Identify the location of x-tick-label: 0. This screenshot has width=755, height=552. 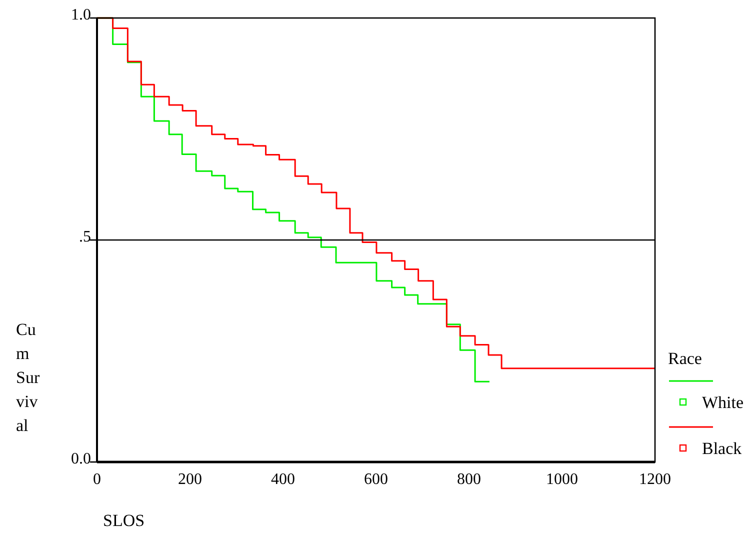
(97, 479).